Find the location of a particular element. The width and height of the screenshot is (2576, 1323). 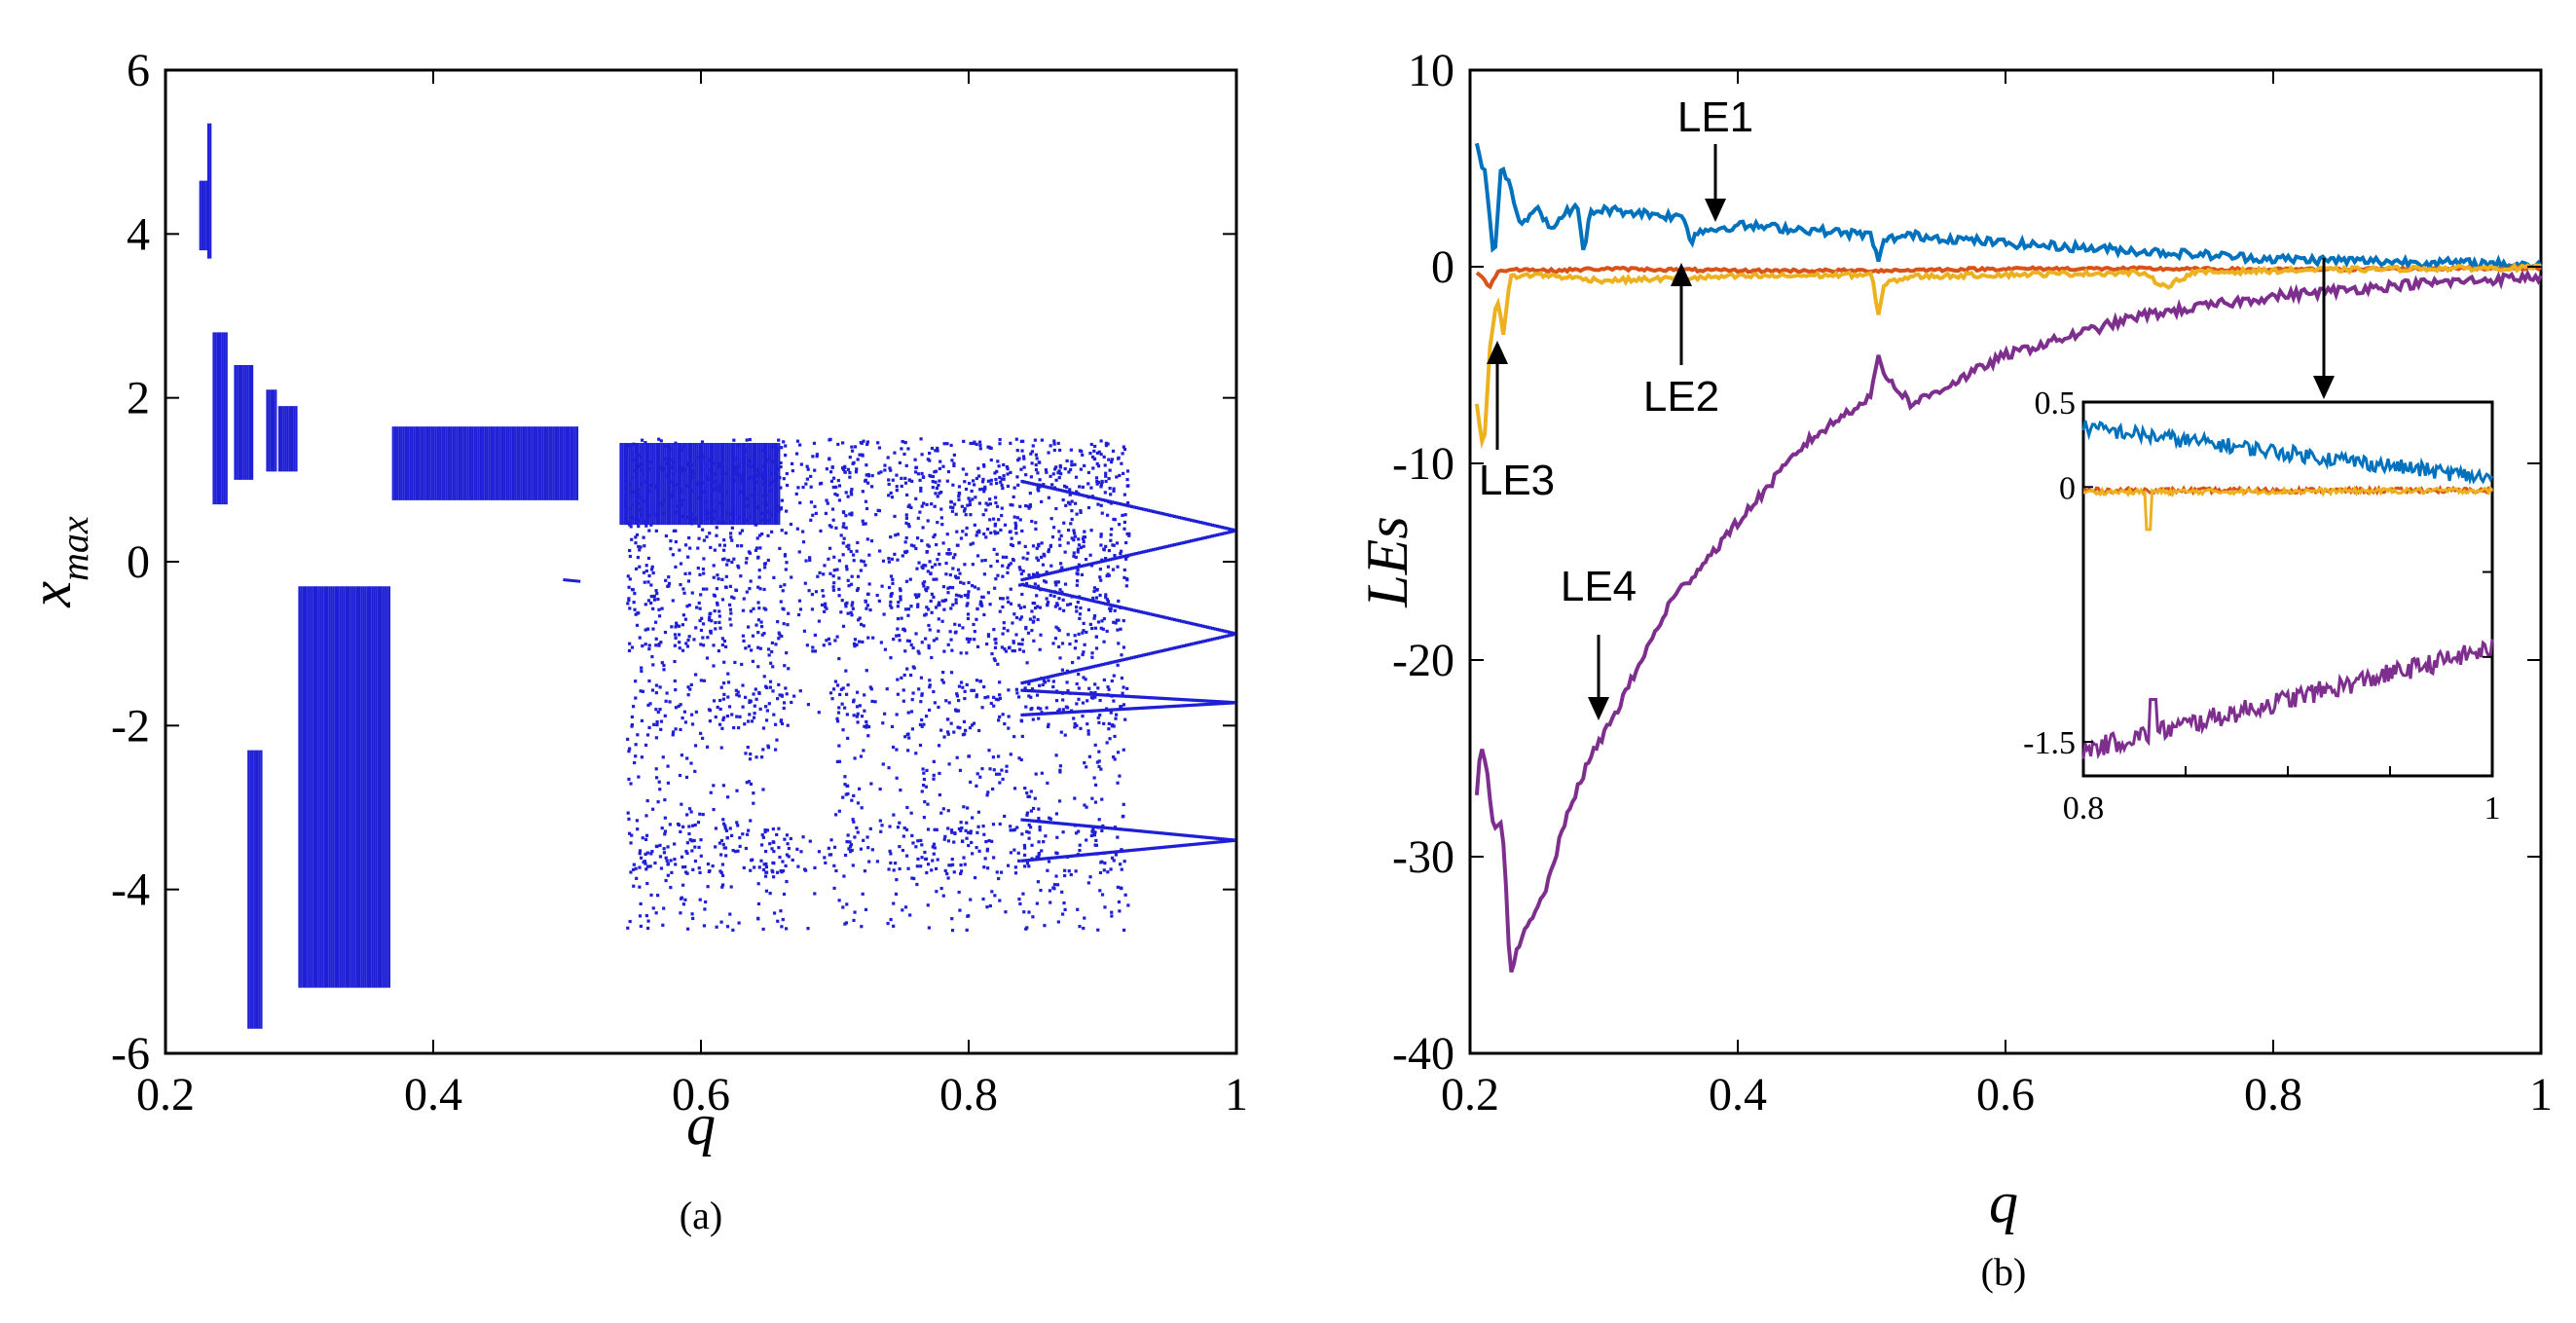

panel-b-ytick-label: 10 is located at coordinates (1431, 70).